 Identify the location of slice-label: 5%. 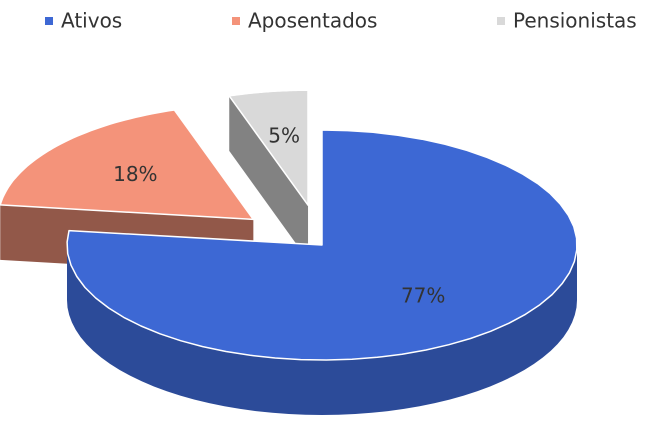
(284, 136).